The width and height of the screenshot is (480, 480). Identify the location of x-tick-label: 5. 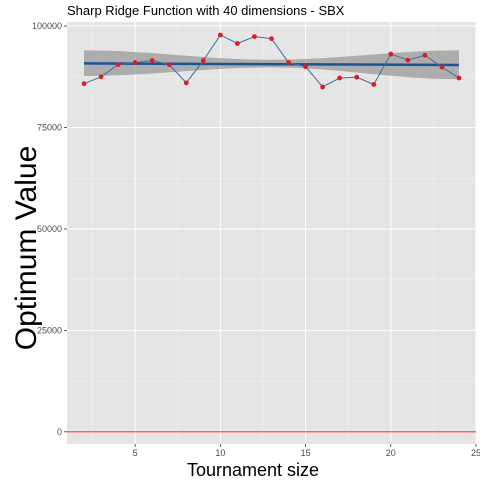
(135, 453).